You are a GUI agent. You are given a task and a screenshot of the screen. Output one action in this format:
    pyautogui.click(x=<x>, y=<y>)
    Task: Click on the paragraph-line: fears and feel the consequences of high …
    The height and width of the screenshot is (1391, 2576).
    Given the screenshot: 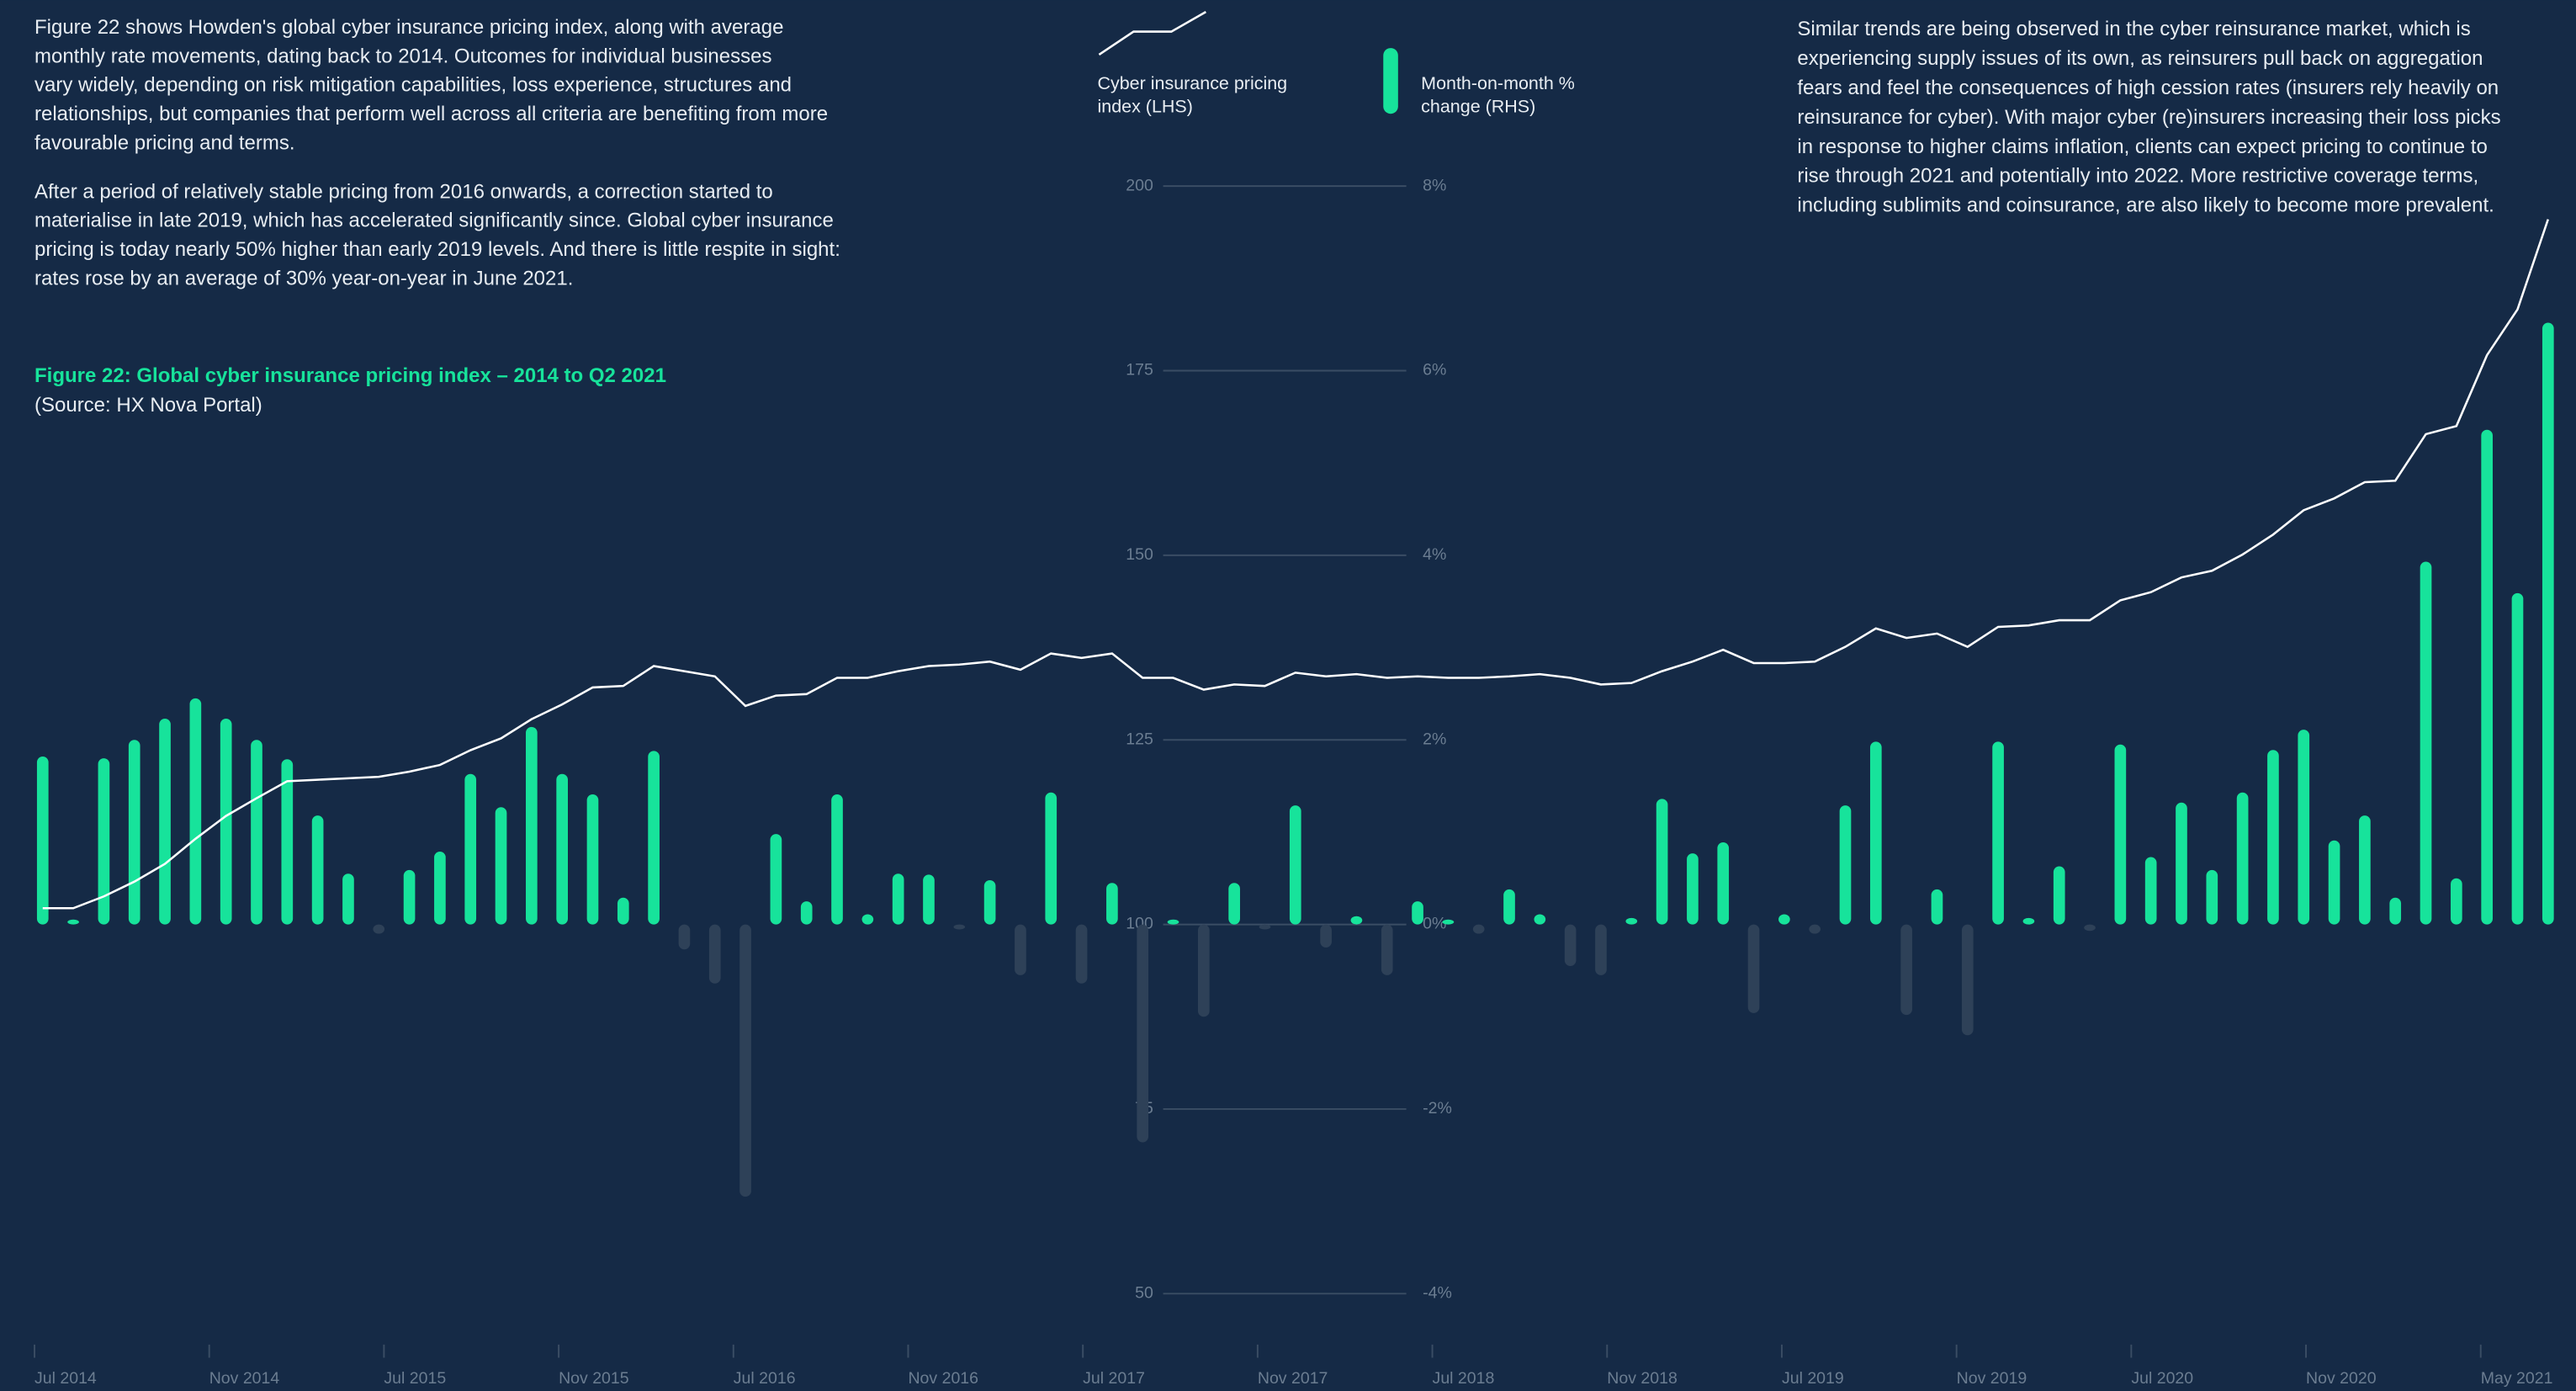 What is the action you would take?
    pyautogui.click(x=2148, y=88)
    